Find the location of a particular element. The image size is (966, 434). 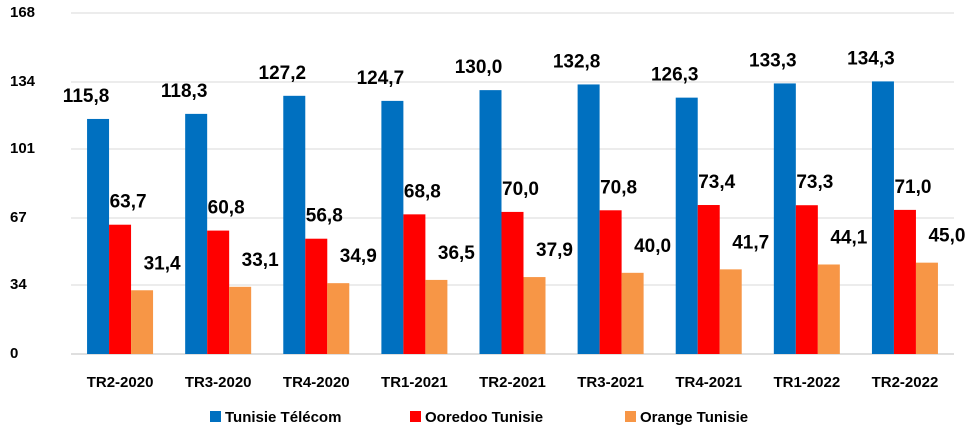

value-label: 45,0 is located at coordinates (946, 236).